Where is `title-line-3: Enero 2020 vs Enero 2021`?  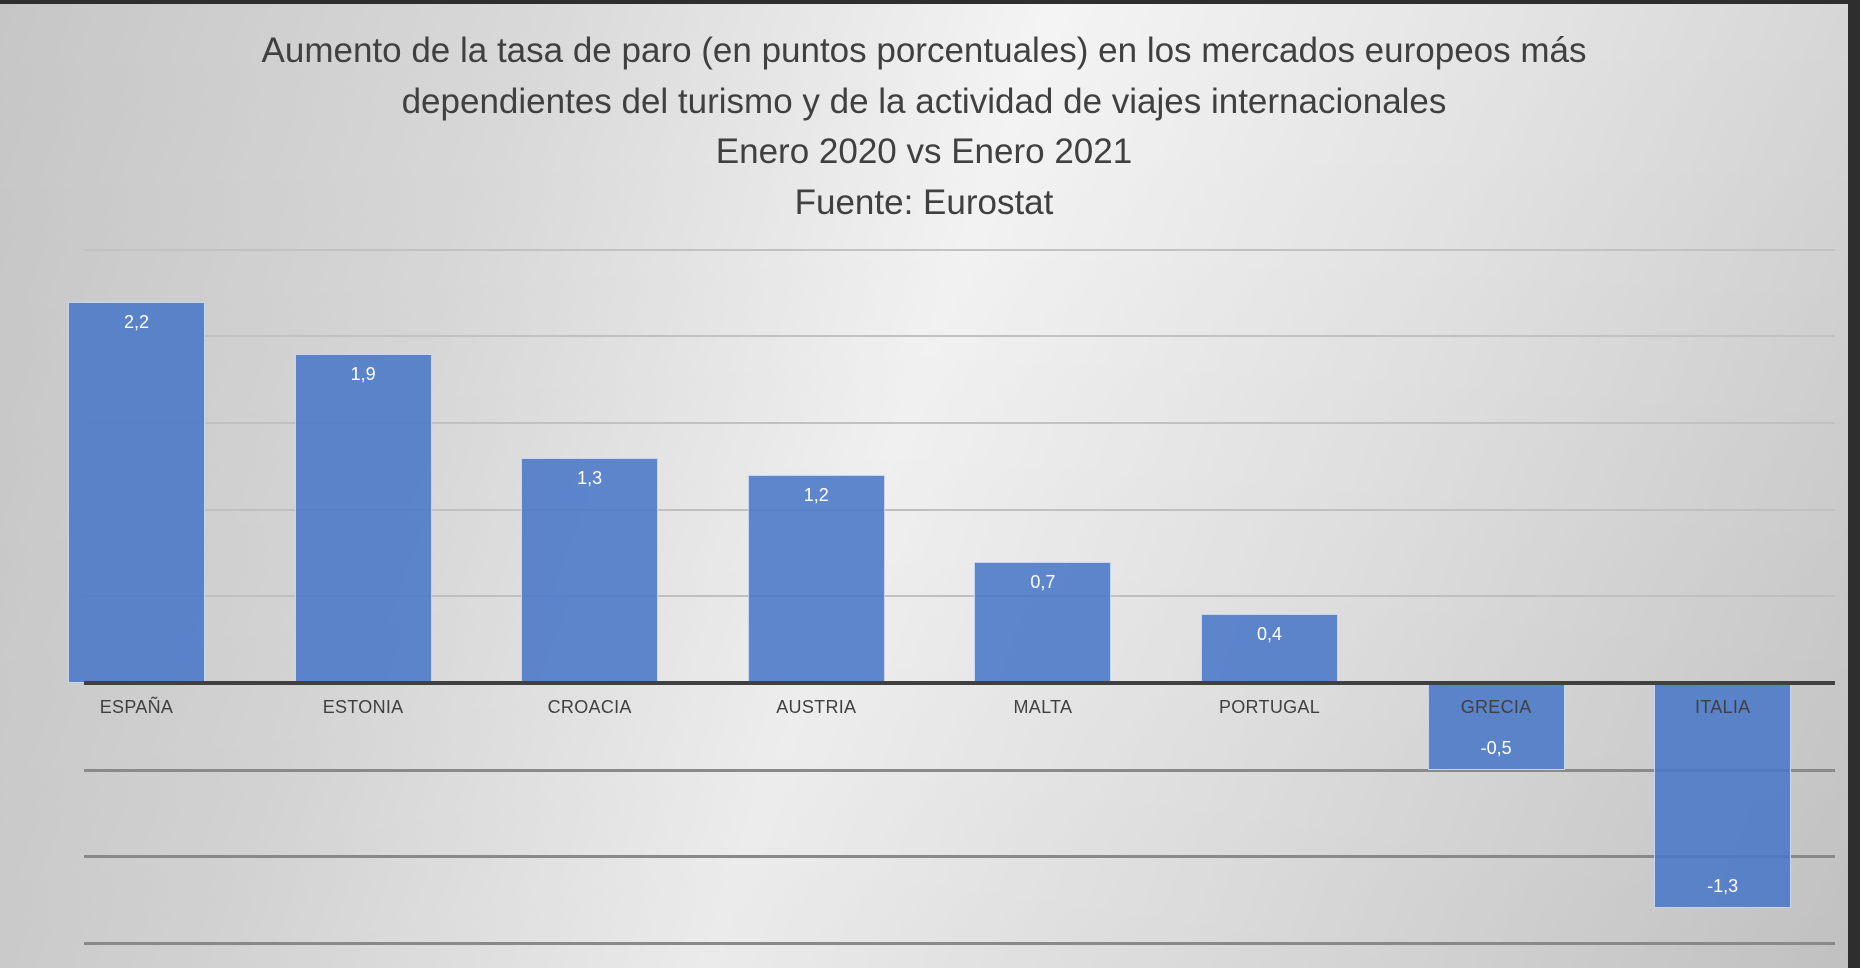
title-line-3: Enero 2020 vs Enero 2021 is located at coordinates (924, 151).